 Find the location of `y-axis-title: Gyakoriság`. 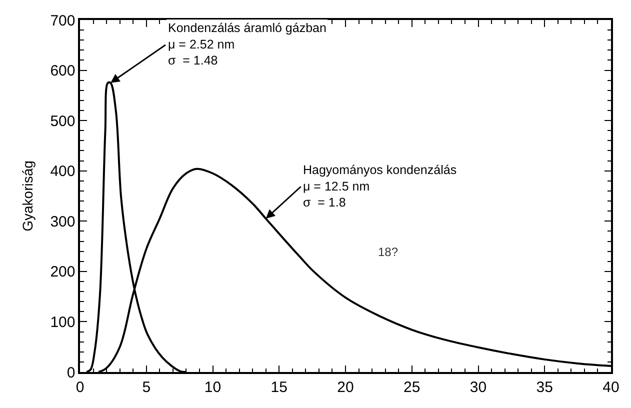

y-axis-title: Gyakoriság is located at coordinates (27, 196).